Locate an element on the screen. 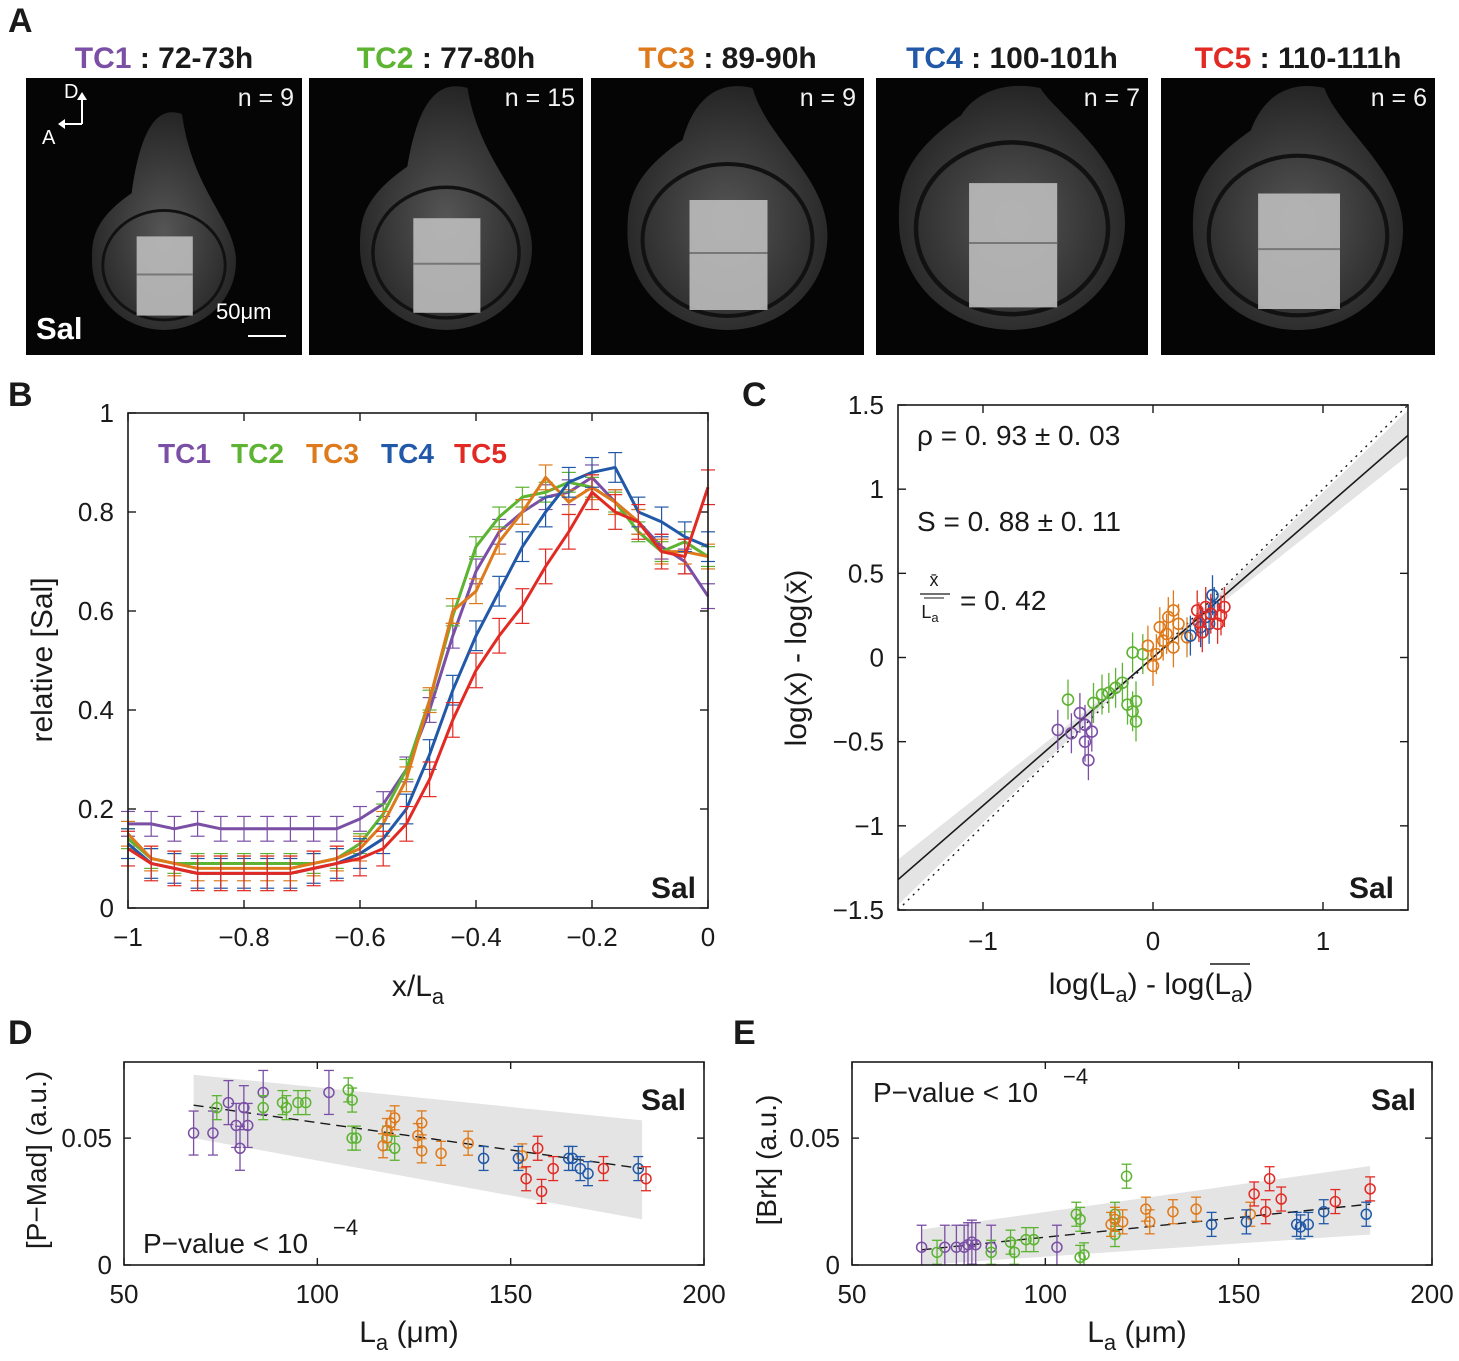 This screenshot has width=1459, height=1361. tile-title-time: : 89-90h is located at coordinates (755, 58).